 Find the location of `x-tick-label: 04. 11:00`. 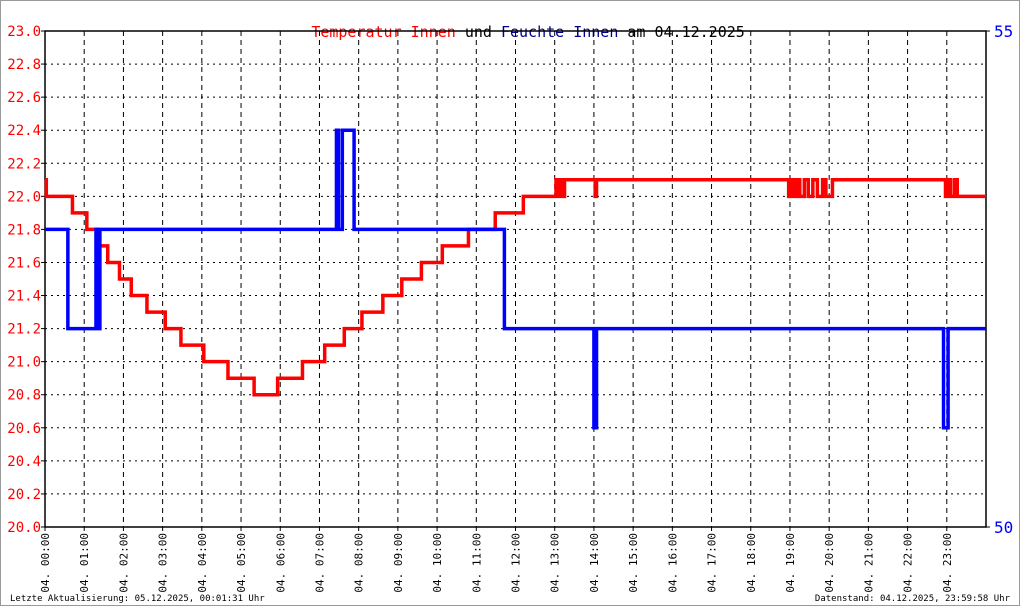

x-tick-label: 04. 11:00 is located at coordinates (476, 563).